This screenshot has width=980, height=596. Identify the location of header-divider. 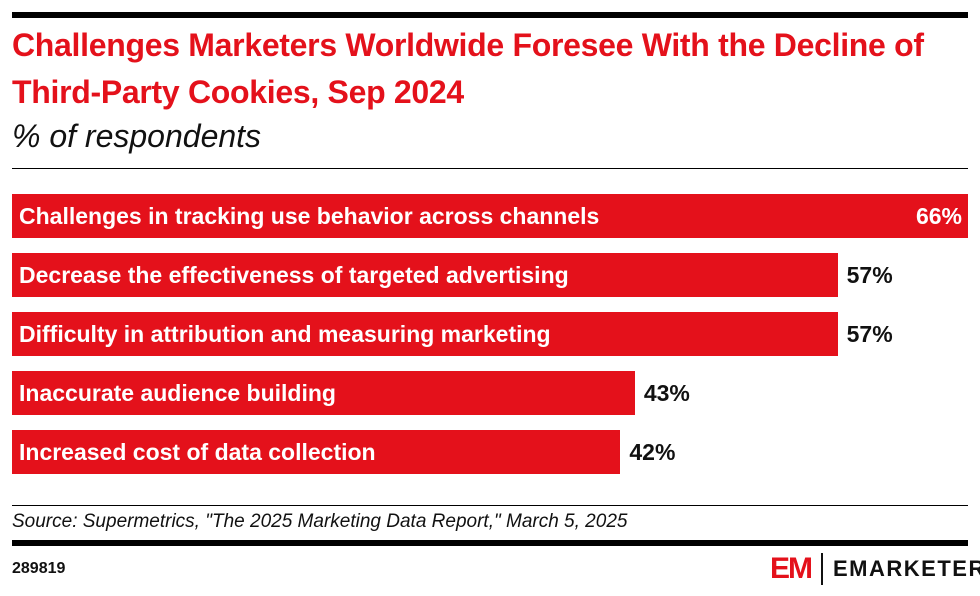
(490, 168).